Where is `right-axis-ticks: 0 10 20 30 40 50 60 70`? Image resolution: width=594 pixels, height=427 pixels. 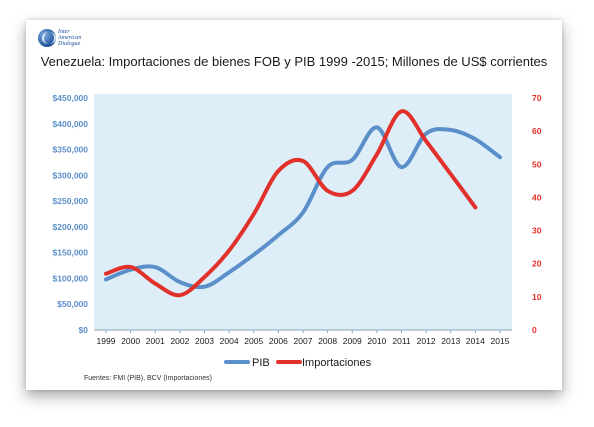 right-axis-ticks: 0 10 20 30 40 50 60 70 is located at coordinates (537, 214).